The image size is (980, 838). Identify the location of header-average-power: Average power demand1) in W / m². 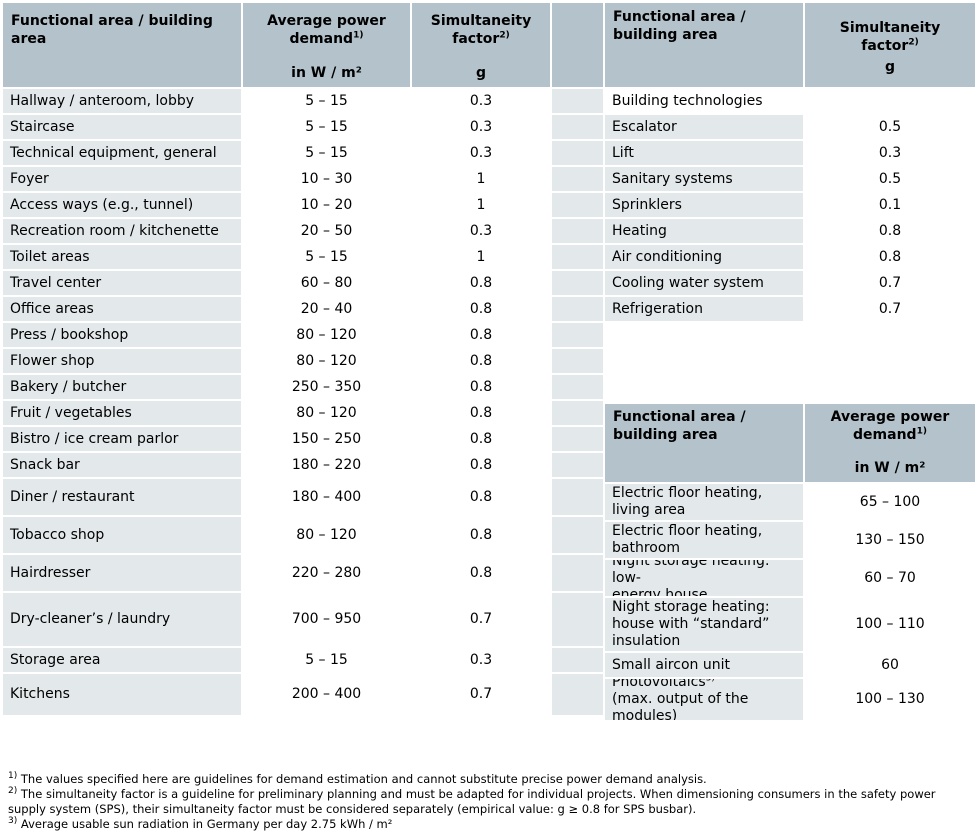
(326, 45).